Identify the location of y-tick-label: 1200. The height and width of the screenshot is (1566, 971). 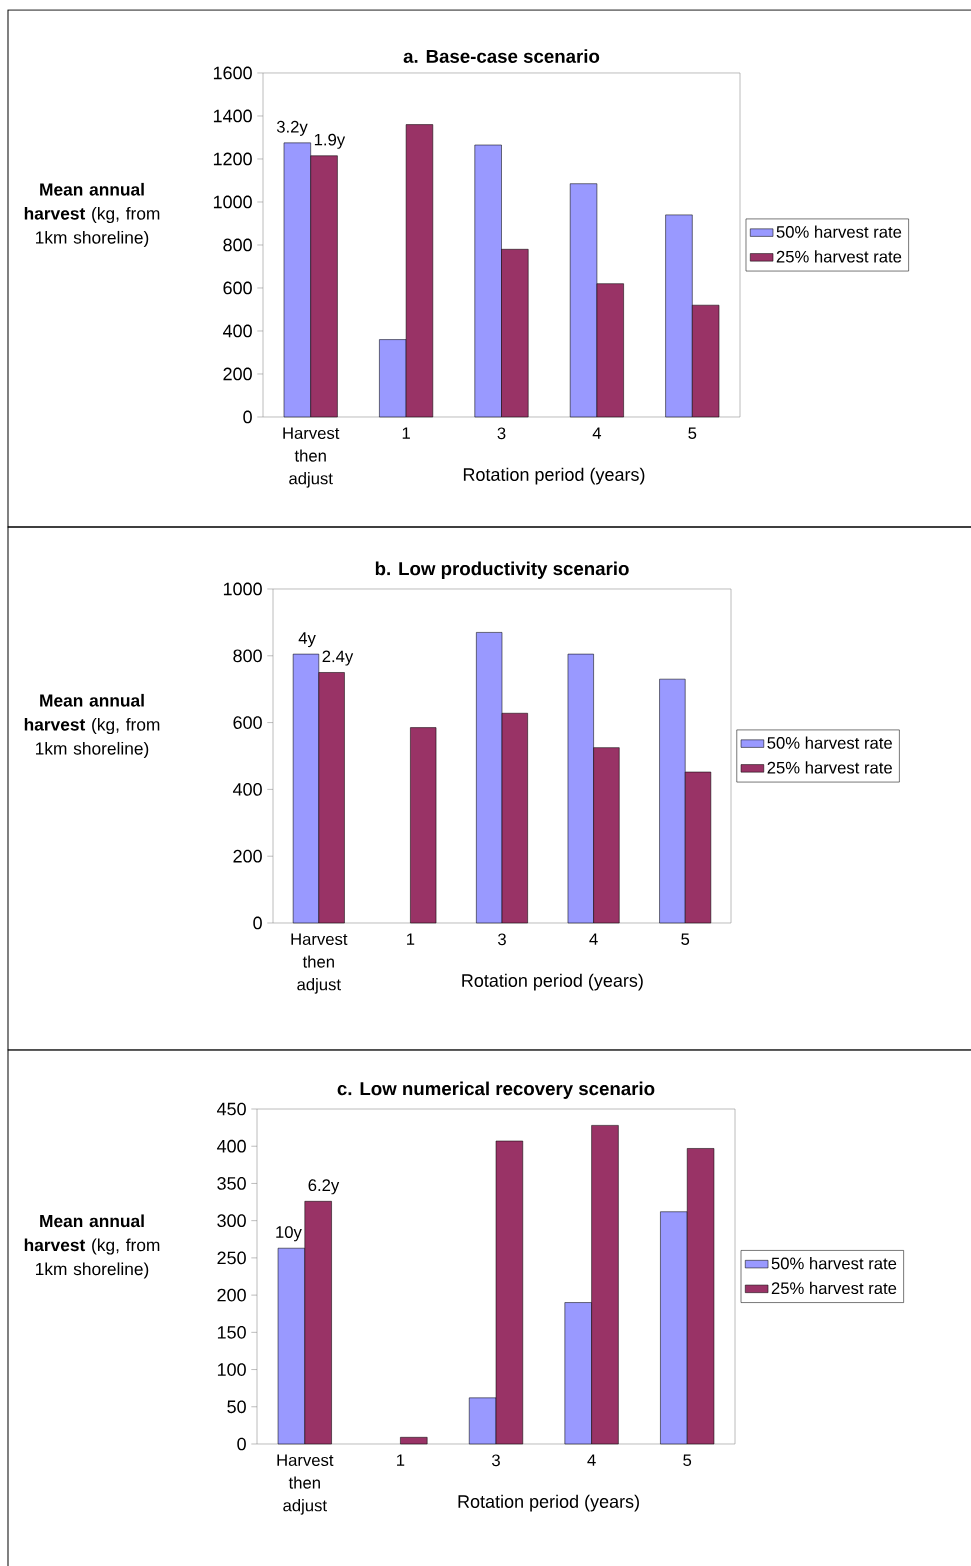
(232, 159).